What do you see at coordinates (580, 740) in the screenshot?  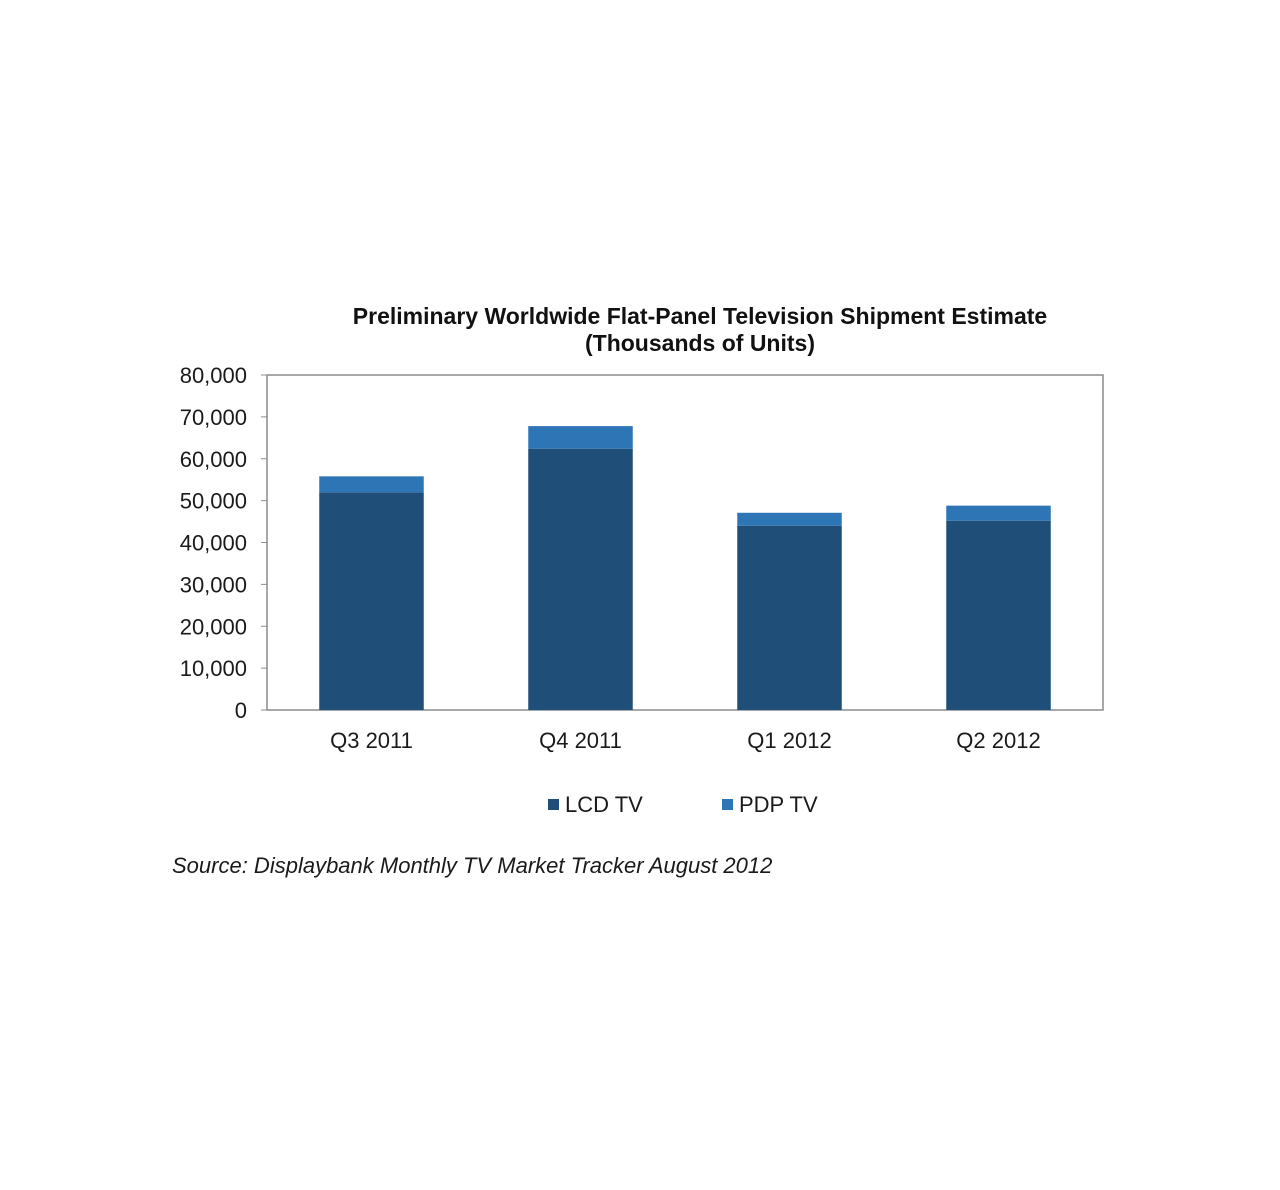 I see `x-tick-label: Q4 2011` at bounding box center [580, 740].